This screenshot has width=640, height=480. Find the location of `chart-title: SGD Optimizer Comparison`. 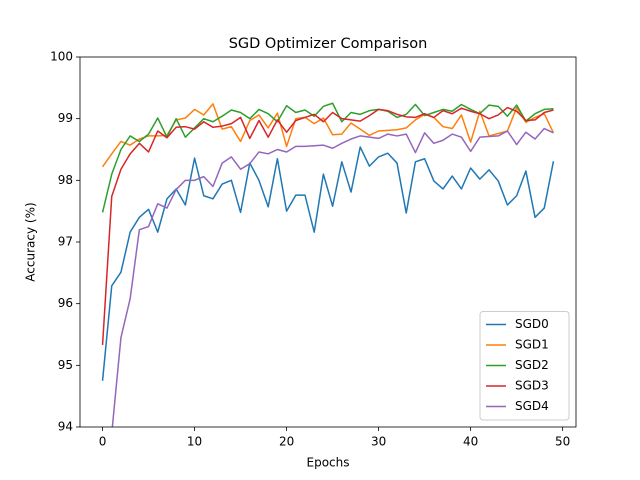

chart-title: SGD Optimizer Comparison is located at coordinates (328, 44).